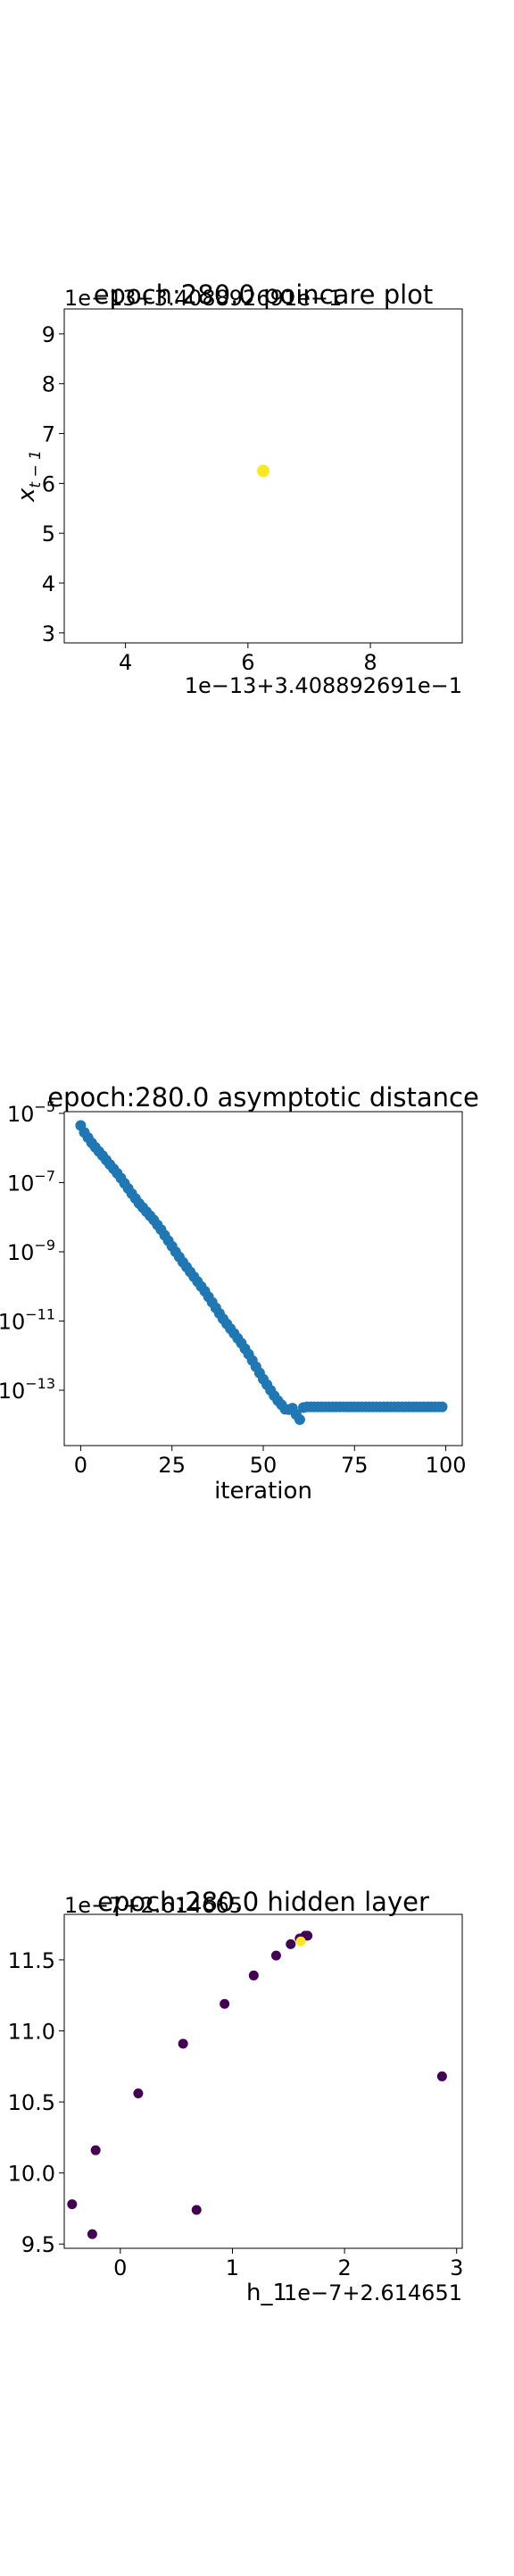  Describe the element at coordinates (263, 1902) in the screenshot. I see `hidden-layer-title: epoch:280.0 hidden layer` at that location.